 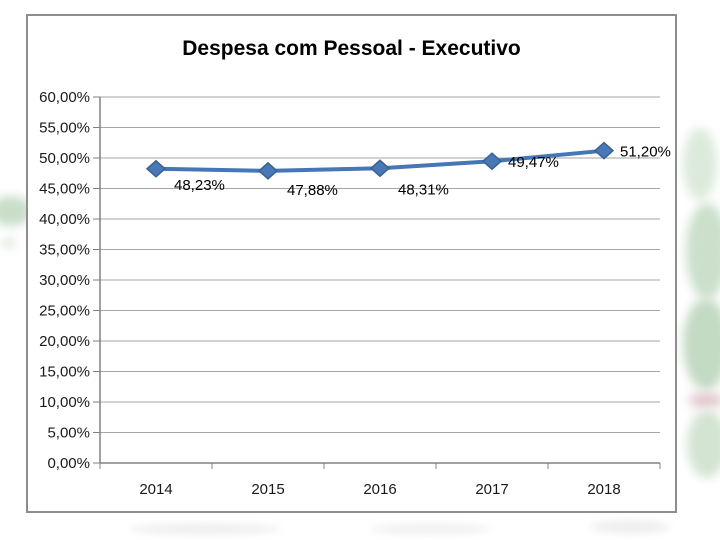 What do you see at coordinates (64, 189) in the screenshot?
I see `y-axis-tick-label: 45,00%` at bounding box center [64, 189].